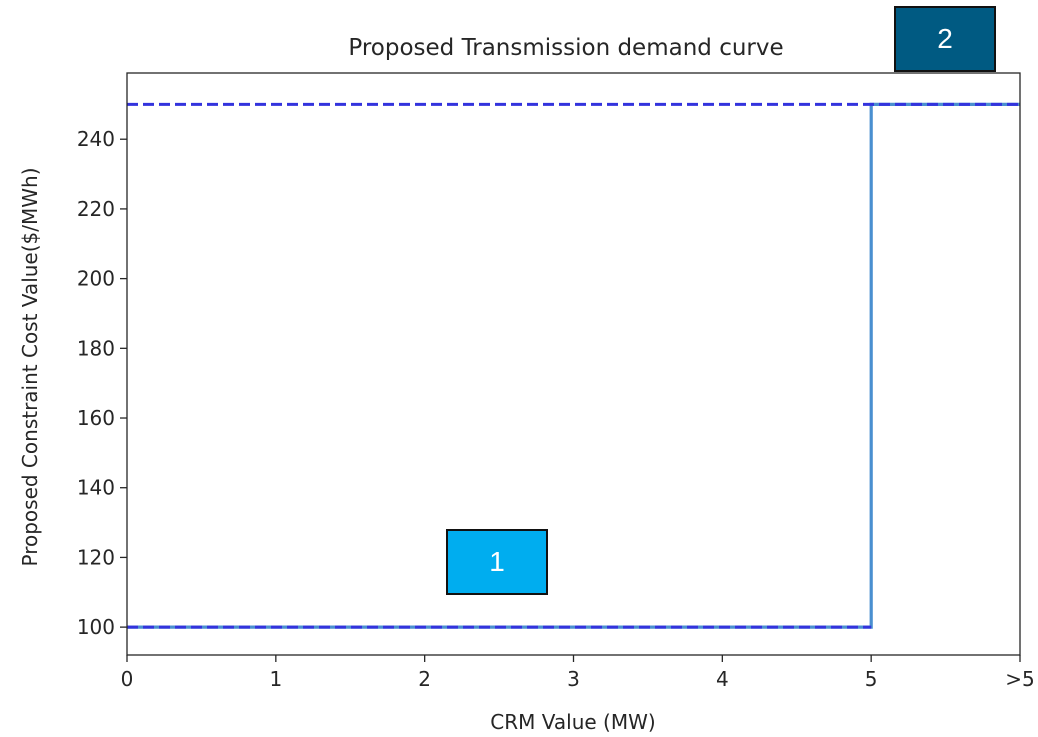 This screenshot has height=737, width=1038. Describe the element at coordinates (96, 488) in the screenshot. I see `y-tick-label: 140` at that location.